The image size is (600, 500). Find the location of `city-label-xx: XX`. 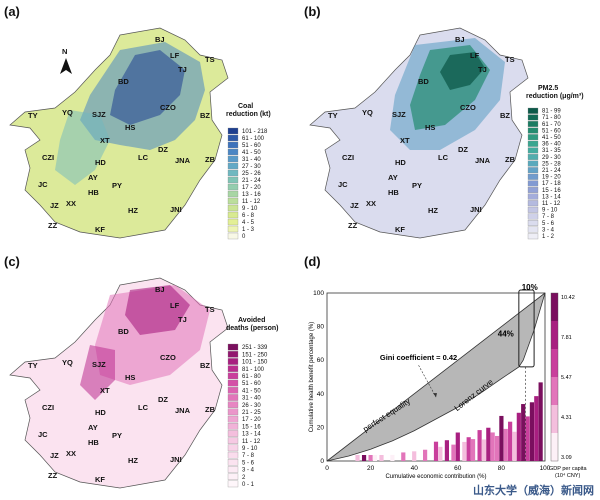

city-label-xx: XX is located at coordinates (371, 203).